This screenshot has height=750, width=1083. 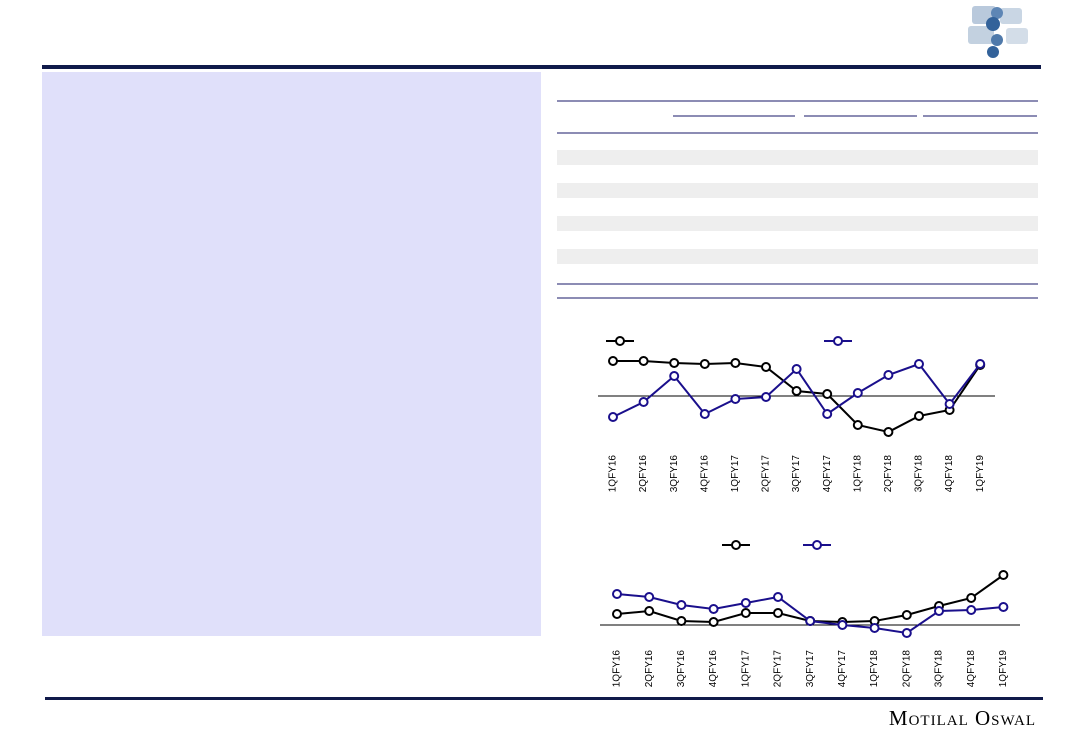 I want to click on header-logo, so click(x=998, y=32).